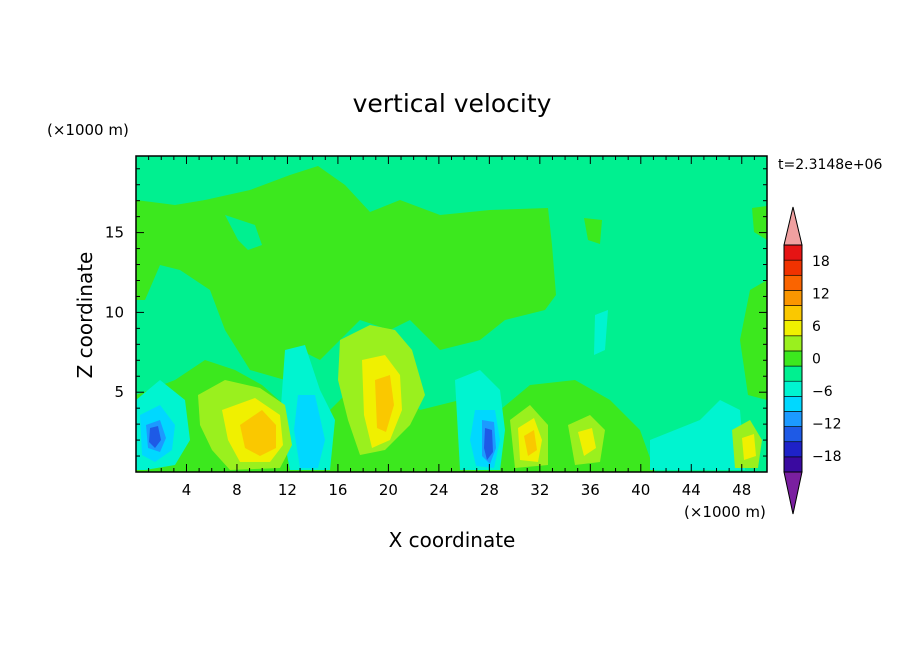 This screenshot has width=904, height=654. What do you see at coordinates (88, 130) in the screenshot?
I see `y-scale-label: (×1000 m)` at bounding box center [88, 130].